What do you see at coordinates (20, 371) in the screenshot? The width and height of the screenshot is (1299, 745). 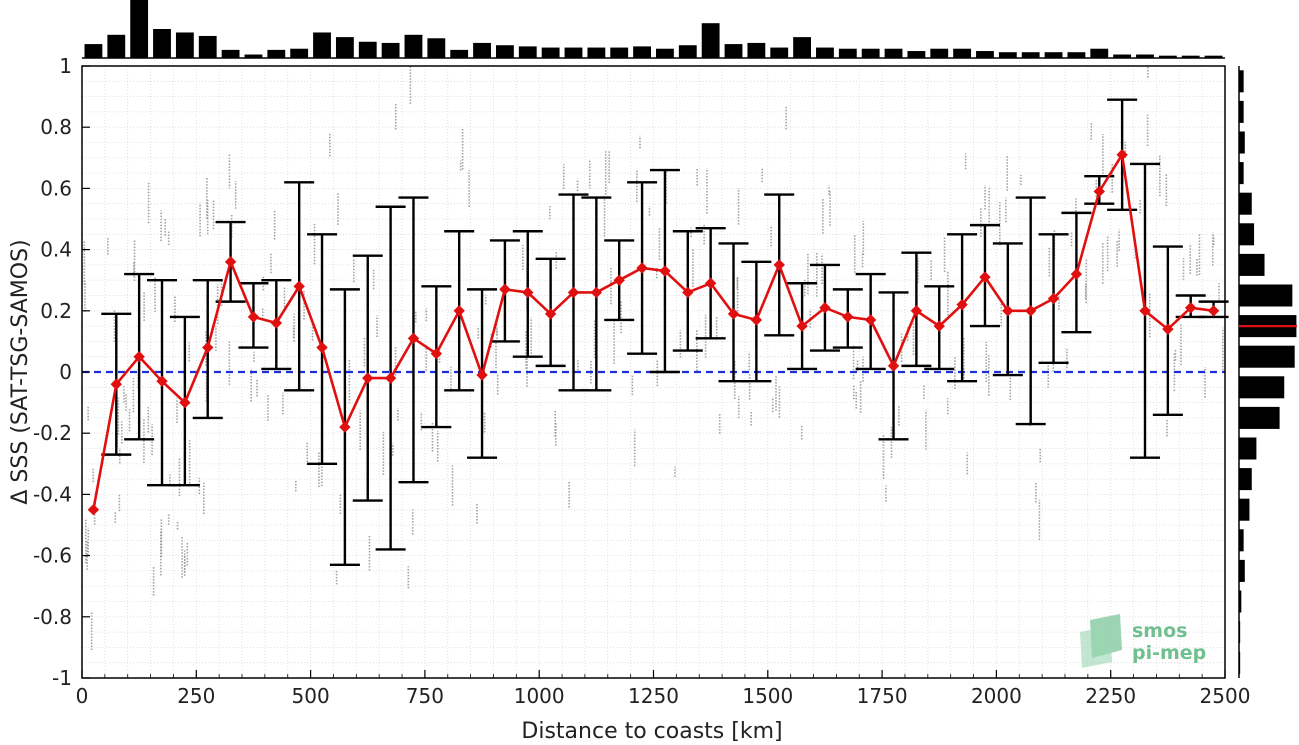 I see `y-axis-title: Δ SSS (SAT-TSG-SAMOS)` at bounding box center [20, 371].